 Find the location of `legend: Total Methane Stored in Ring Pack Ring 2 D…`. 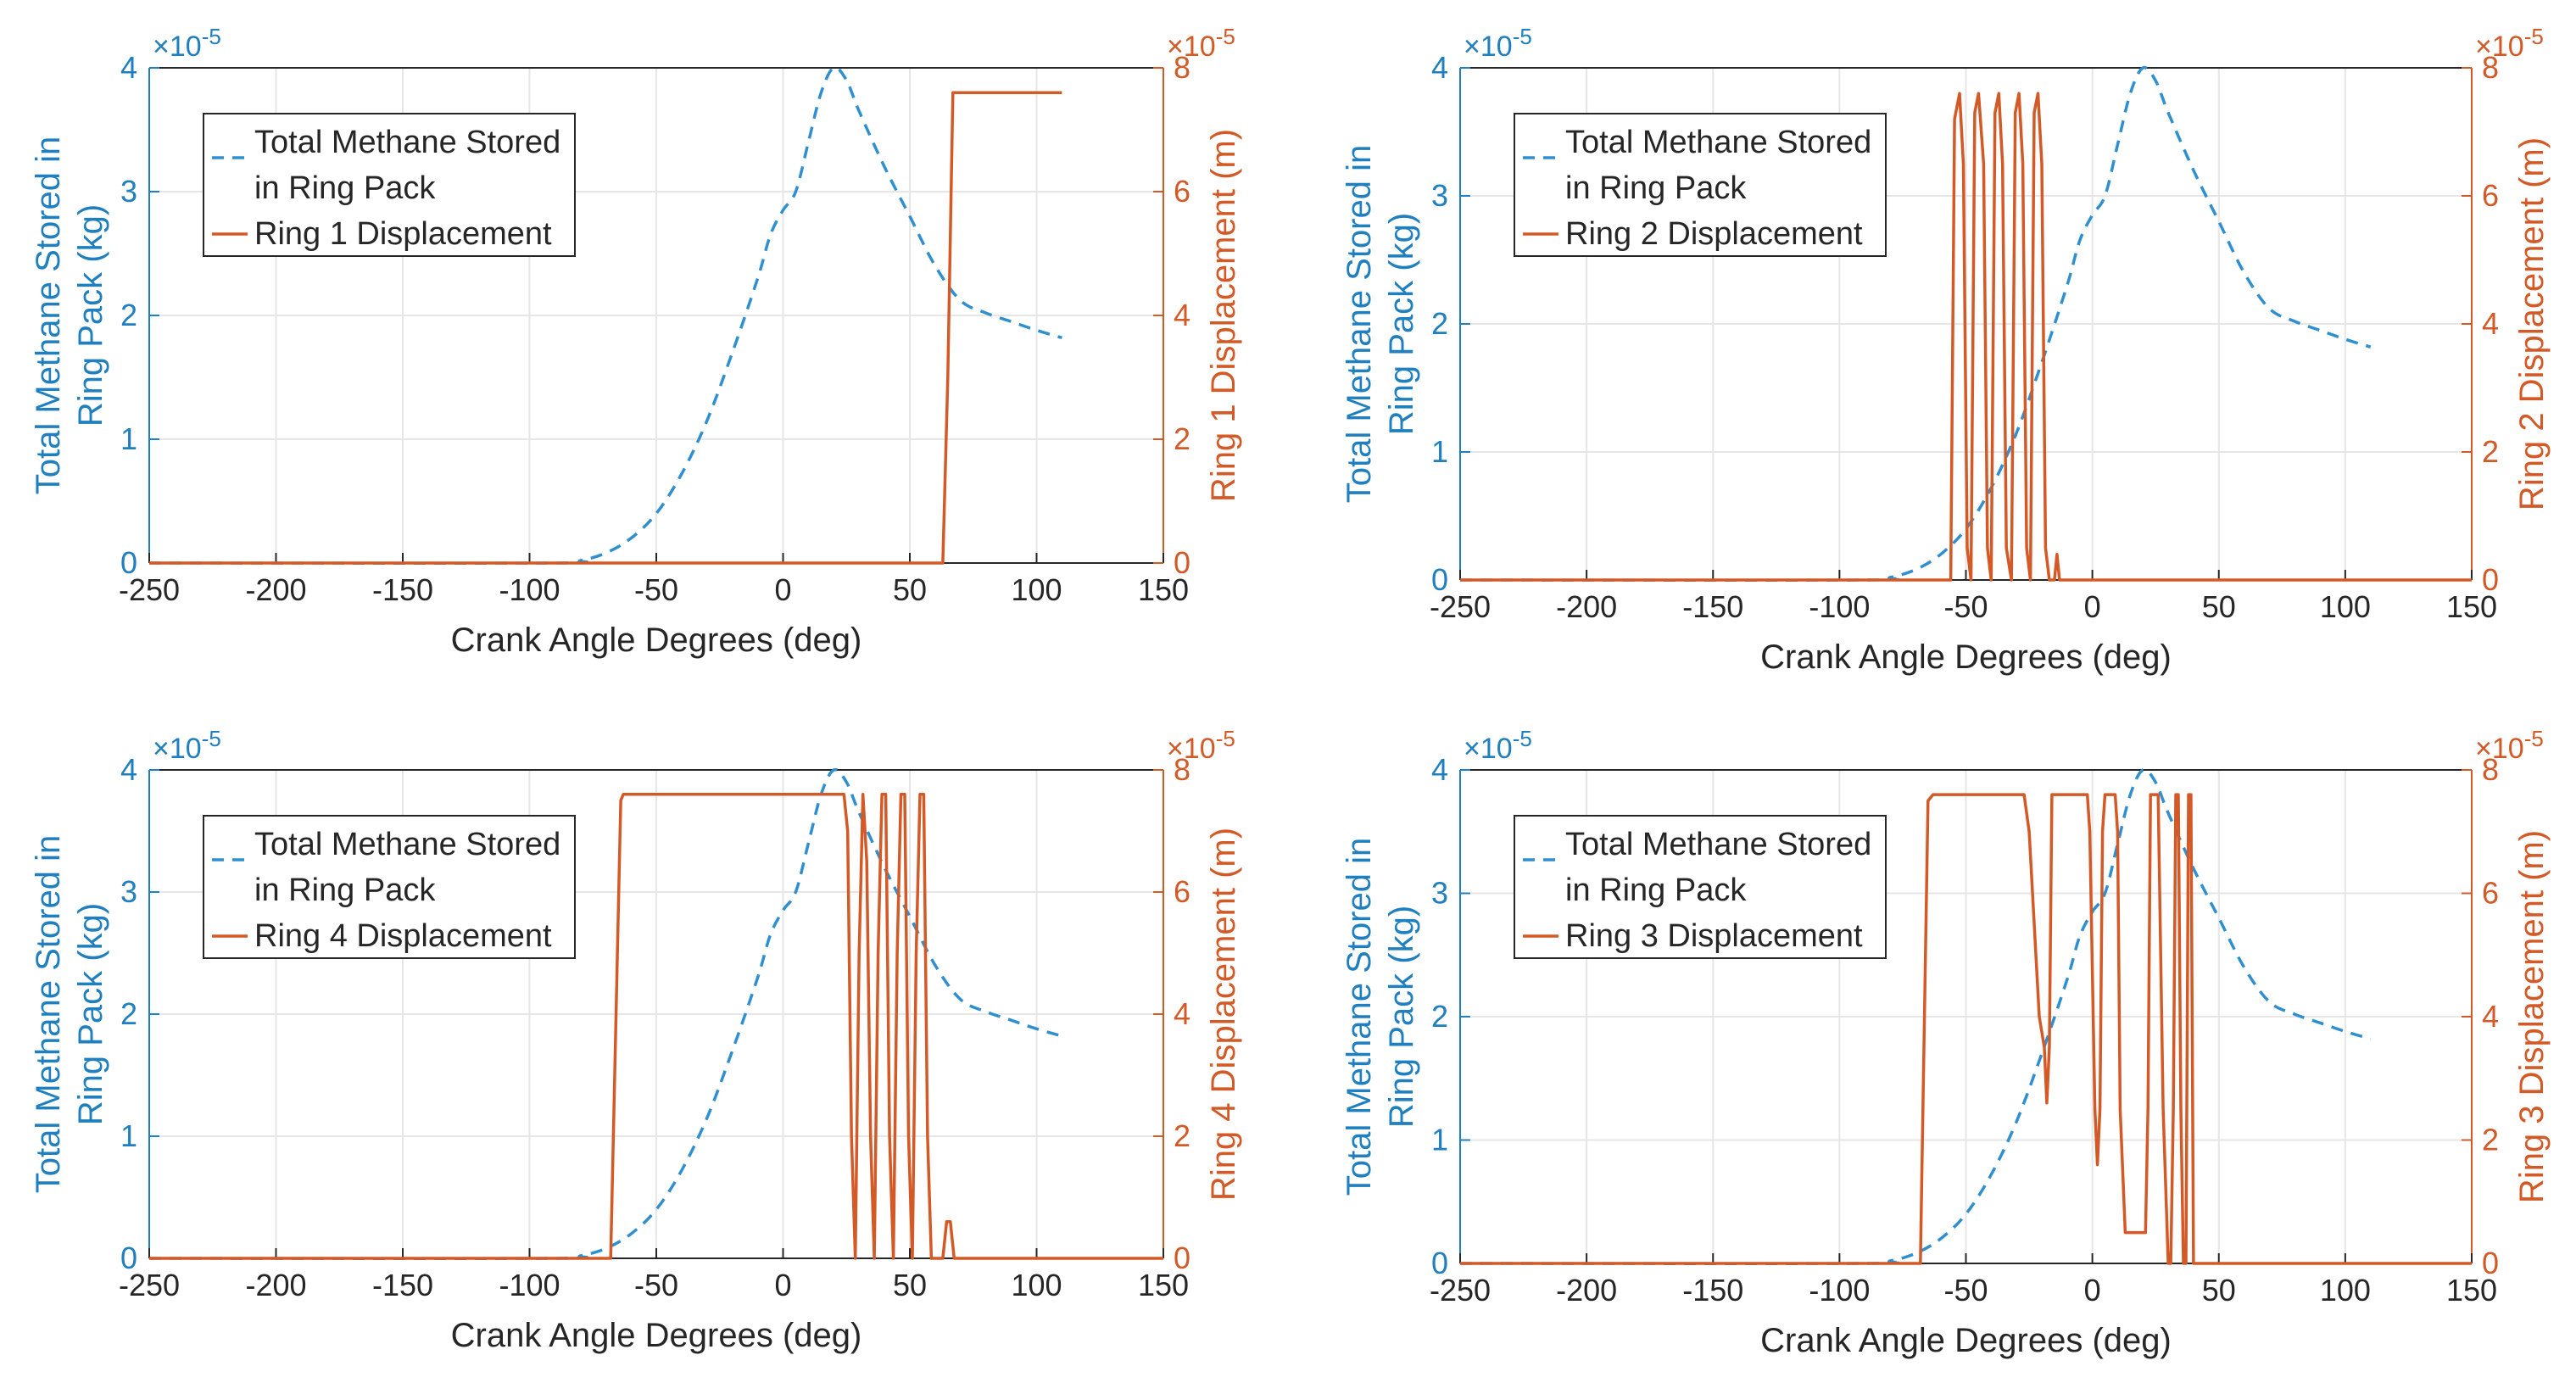

legend: Total Methane Stored in Ring Pack Ring 2 D… is located at coordinates (1700, 185).